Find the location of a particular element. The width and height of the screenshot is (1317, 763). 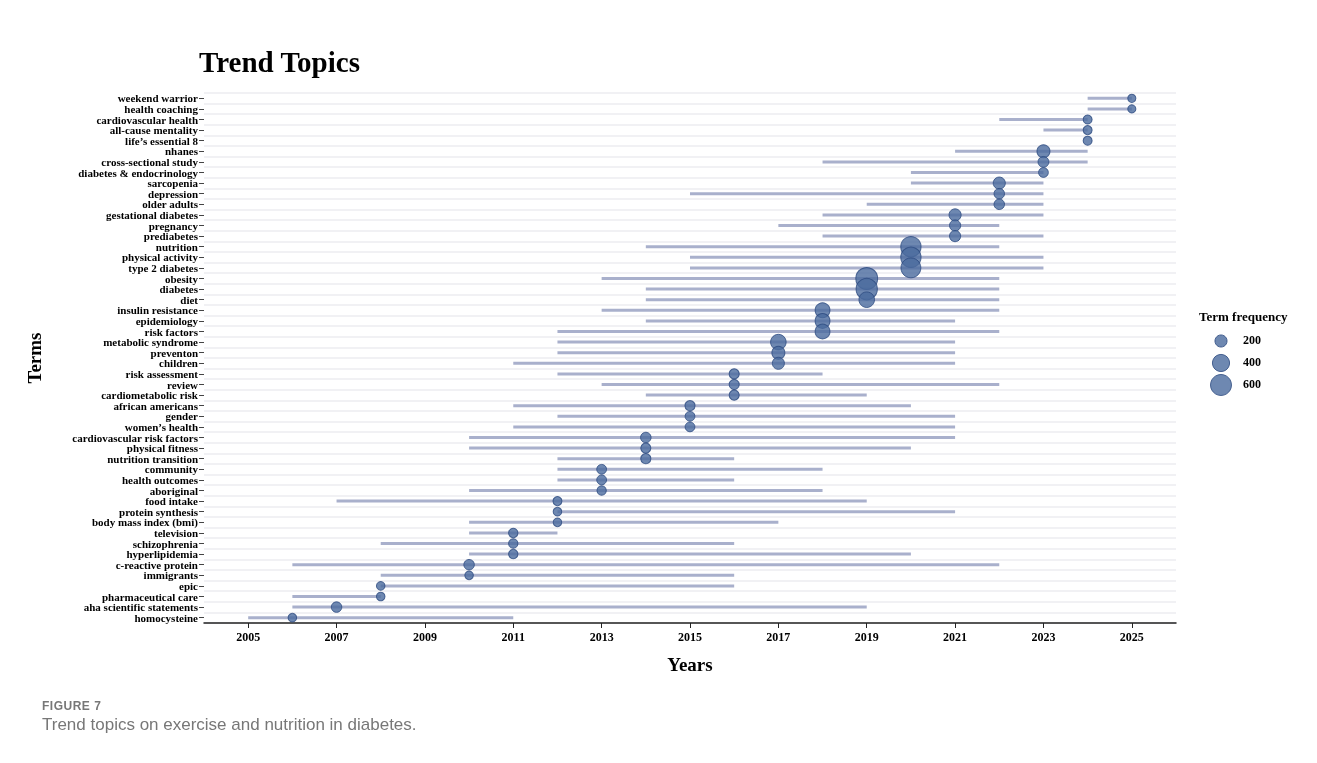

y-tick-label: weekend warrior is located at coordinates (158, 98).